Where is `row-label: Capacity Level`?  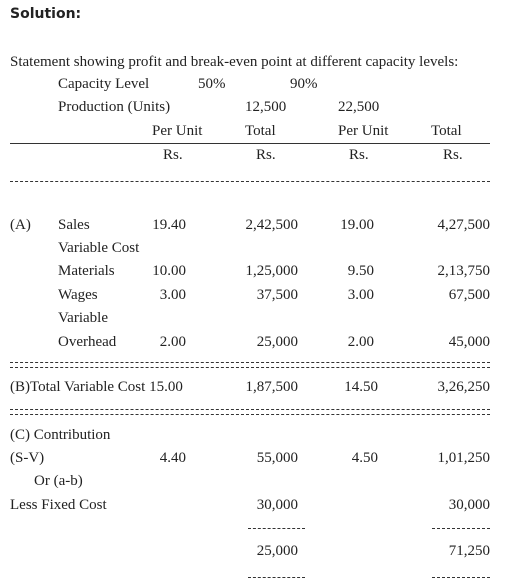 row-label: Capacity Level is located at coordinates (104, 84).